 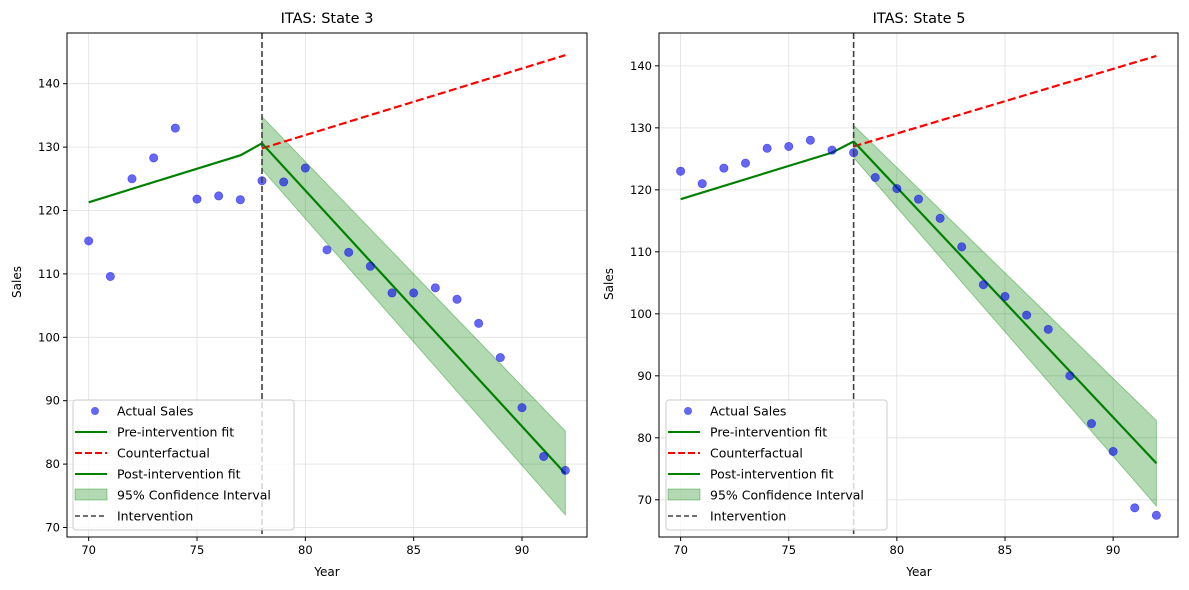 I want to click on x-tick-label: 90, so click(x=522, y=550).